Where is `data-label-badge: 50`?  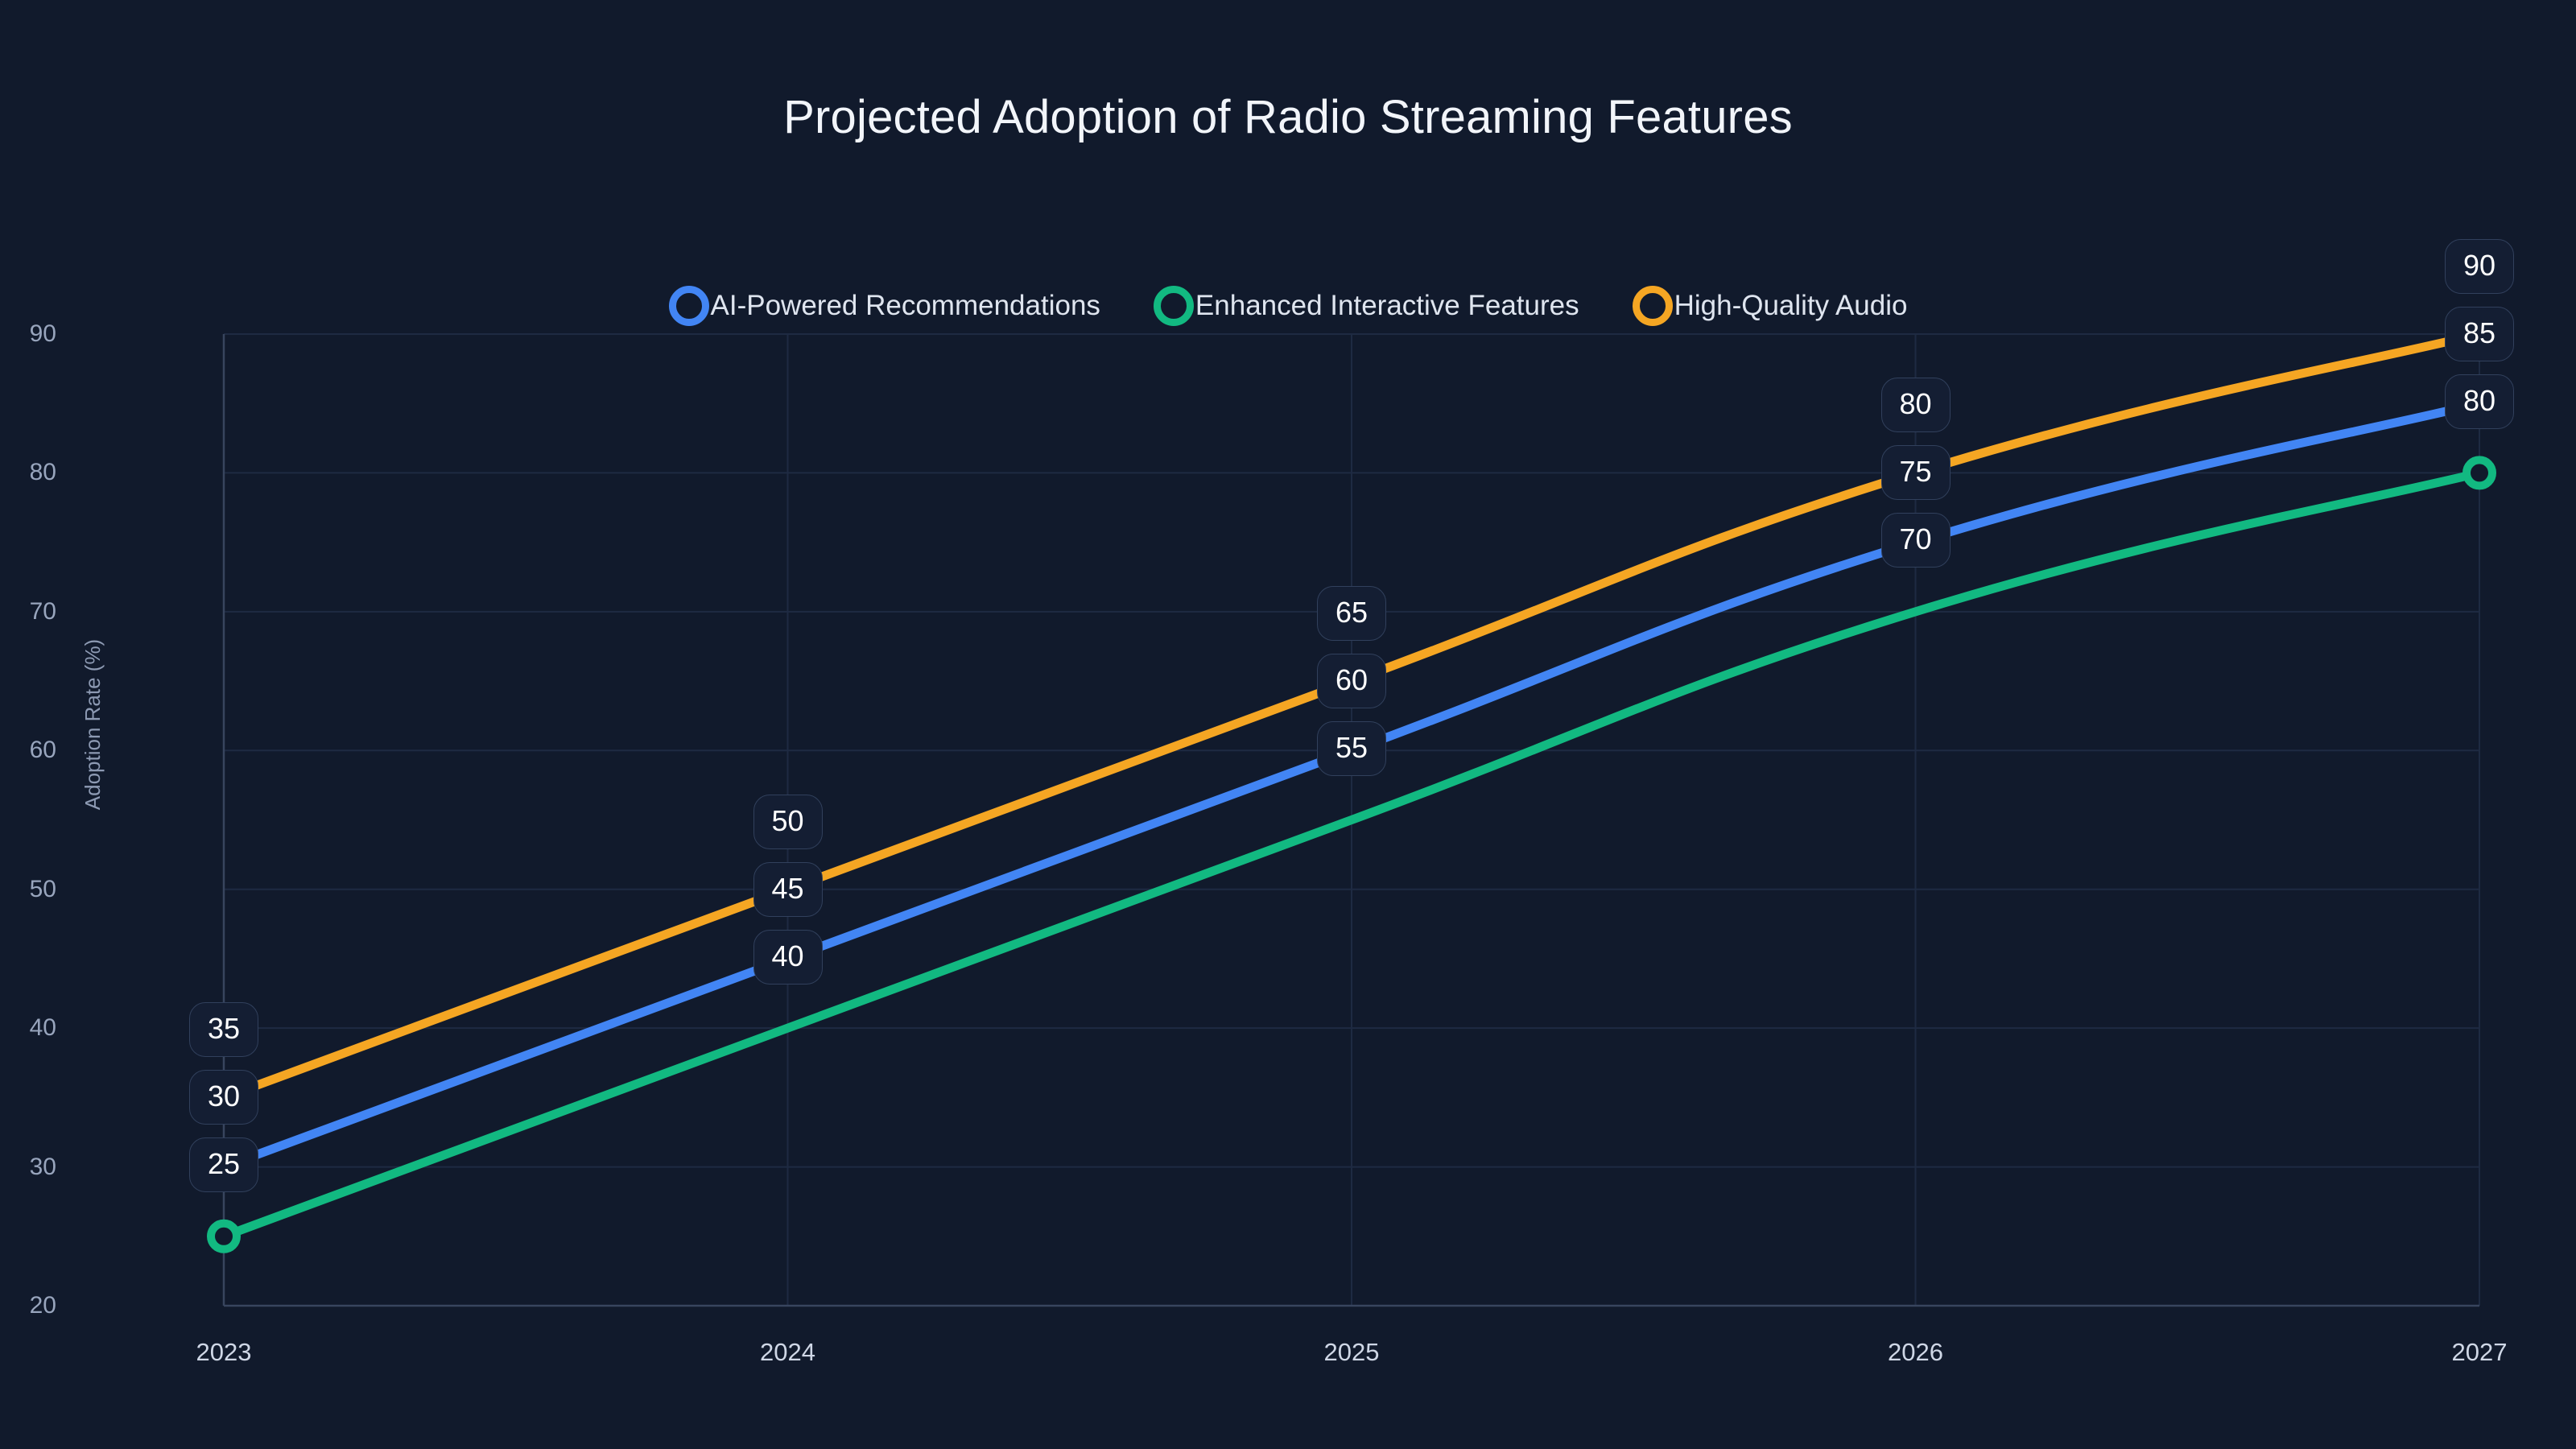 data-label-badge: 50 is located at coordinates (788, 821).